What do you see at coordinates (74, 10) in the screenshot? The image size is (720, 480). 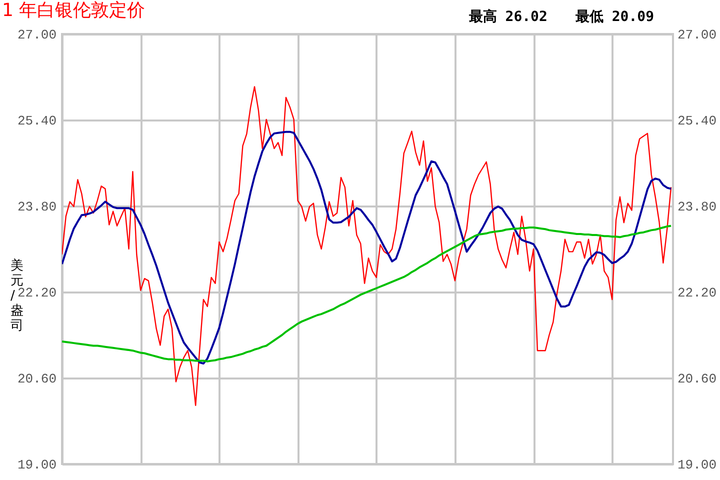 I see `chart-title: 1 年白银伦敦定价` at bounding box center [74, 10].